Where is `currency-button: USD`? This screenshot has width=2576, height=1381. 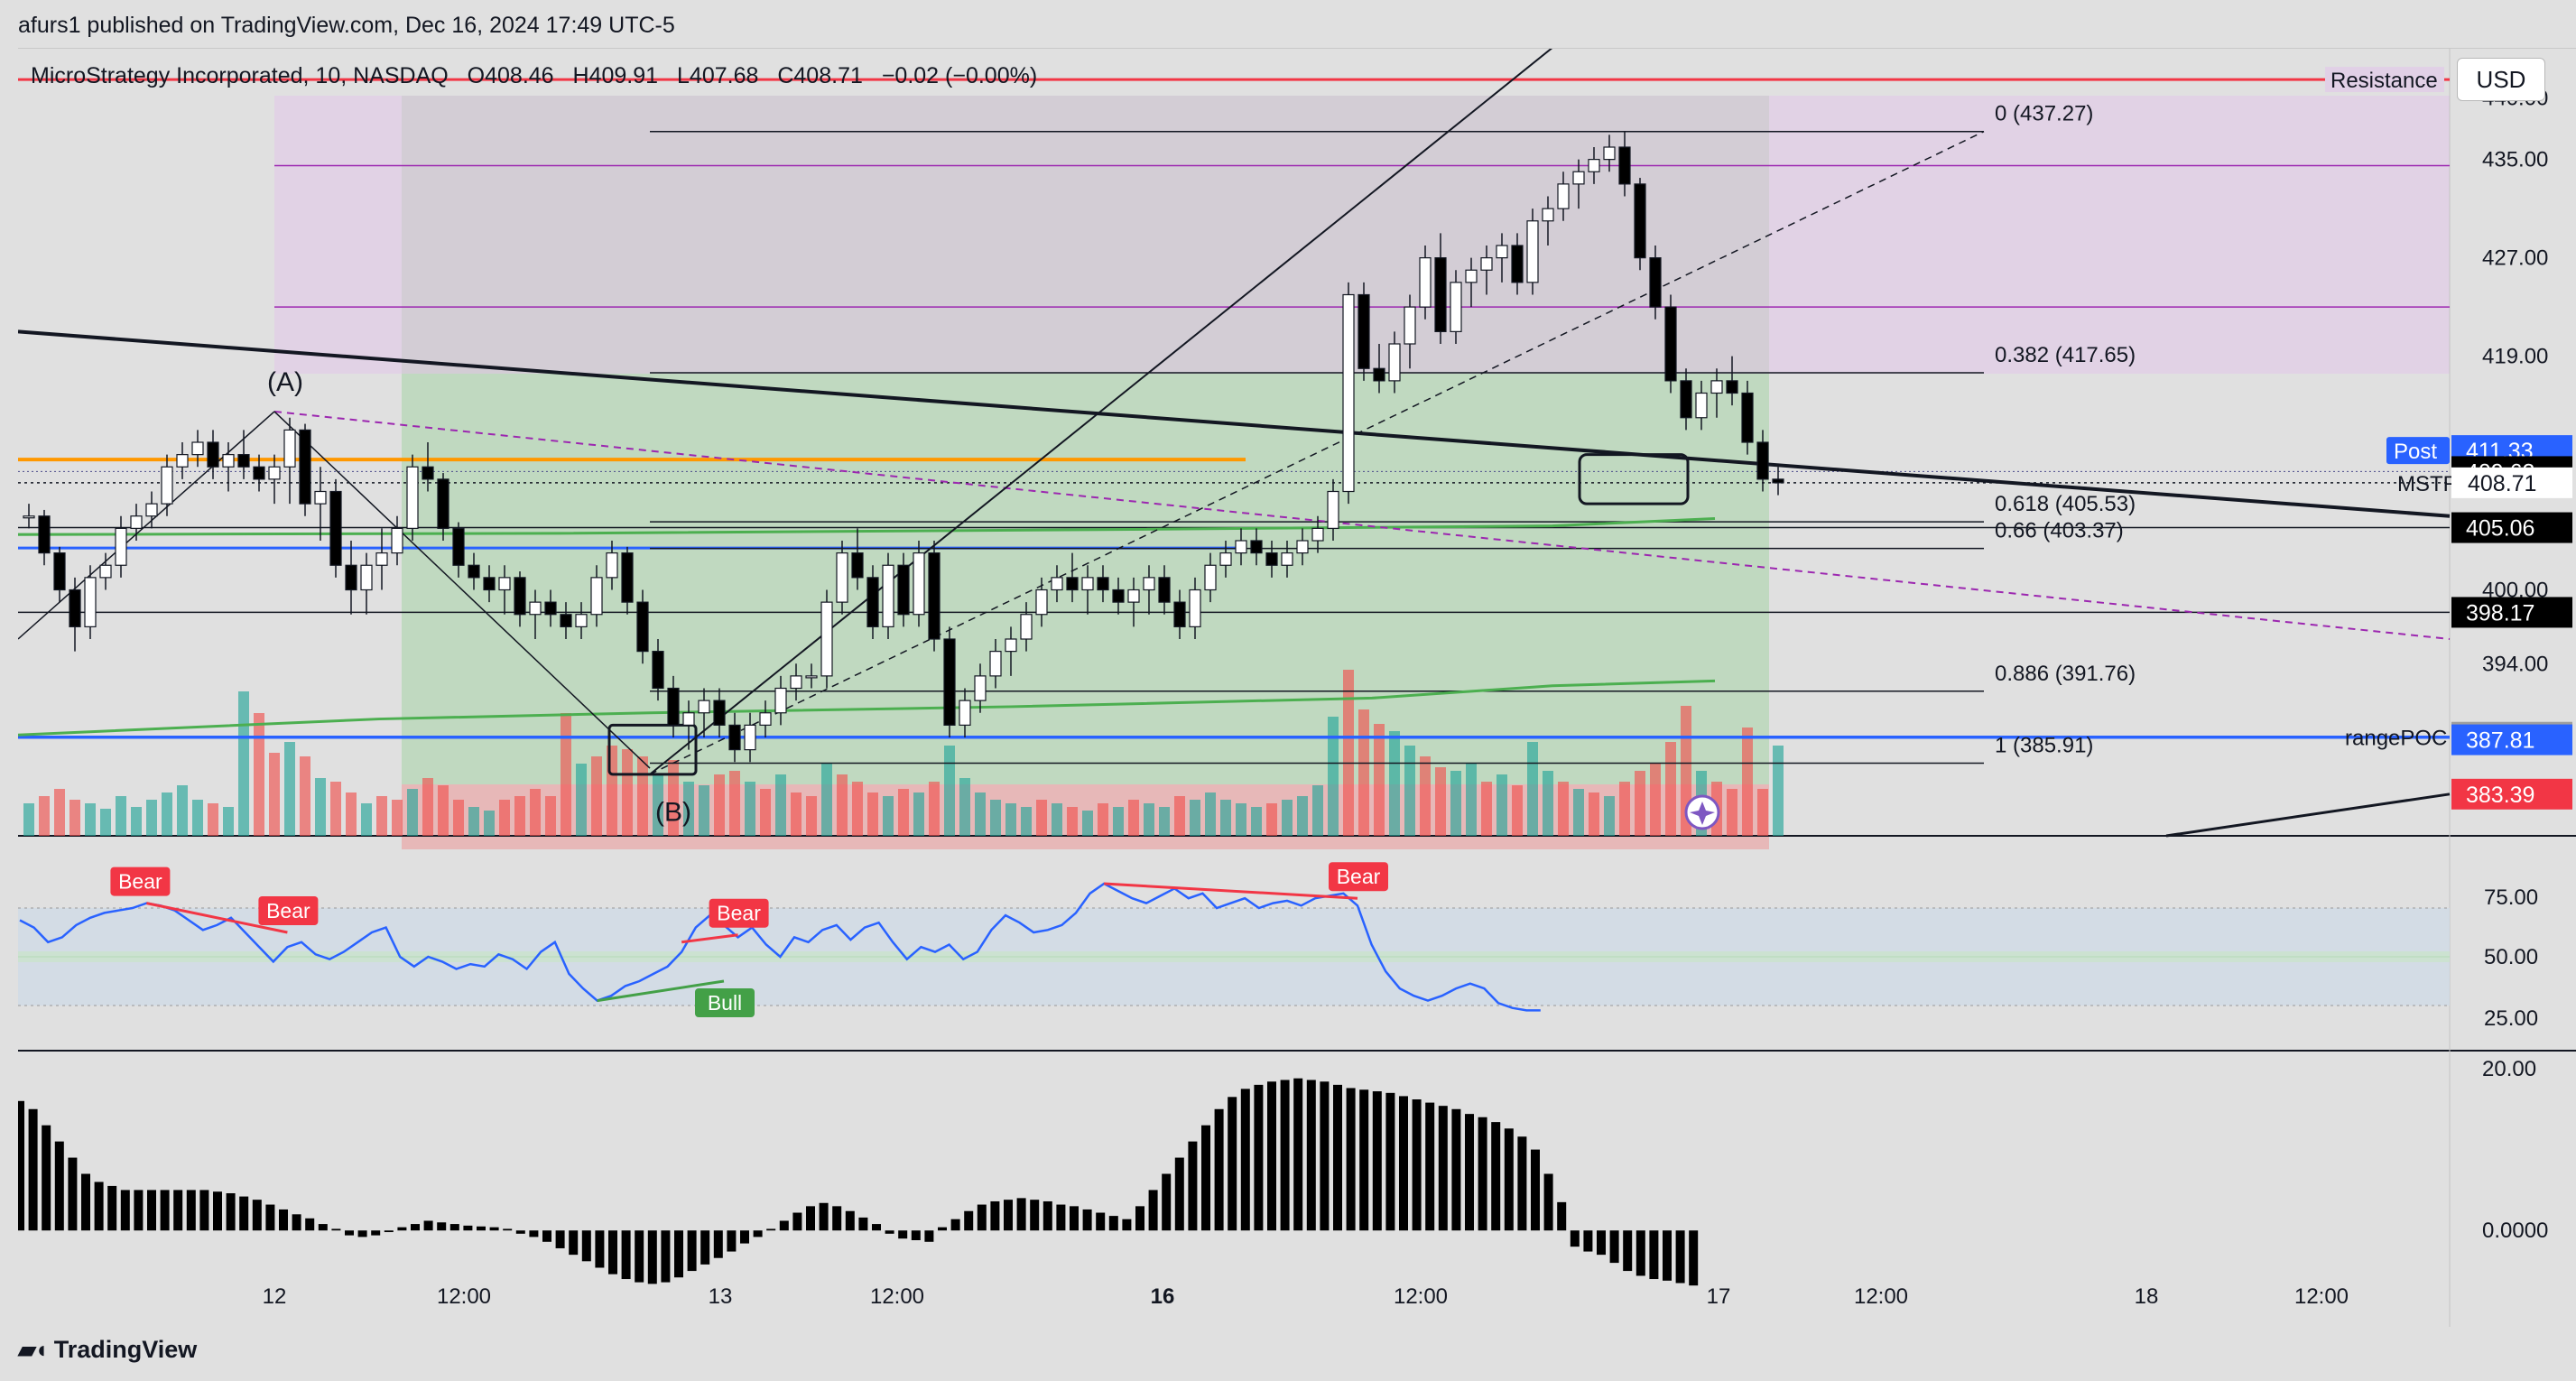
currency-button: USD is located at coordinates (2501, 79).